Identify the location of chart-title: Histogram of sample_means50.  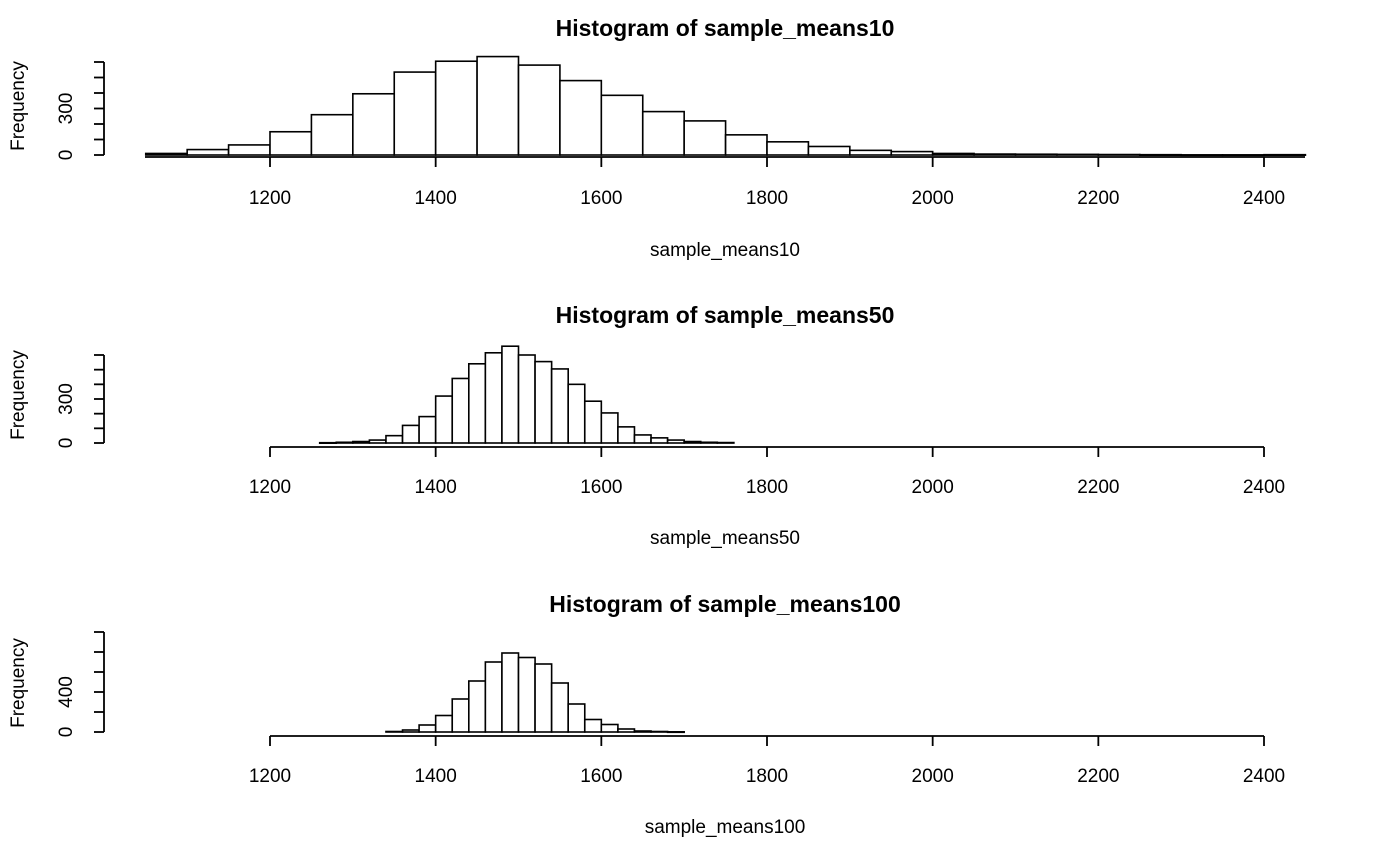
(725, 315).